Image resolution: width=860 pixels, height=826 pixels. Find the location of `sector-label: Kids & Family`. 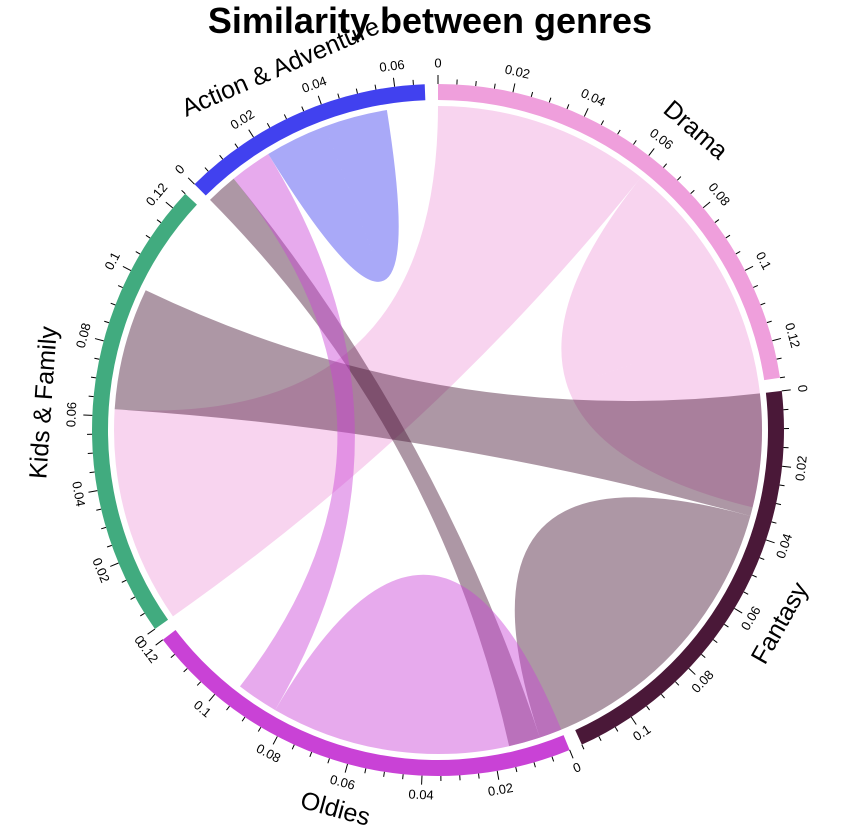

sector-label: Kids & Family is located at coordinates (43, 402).